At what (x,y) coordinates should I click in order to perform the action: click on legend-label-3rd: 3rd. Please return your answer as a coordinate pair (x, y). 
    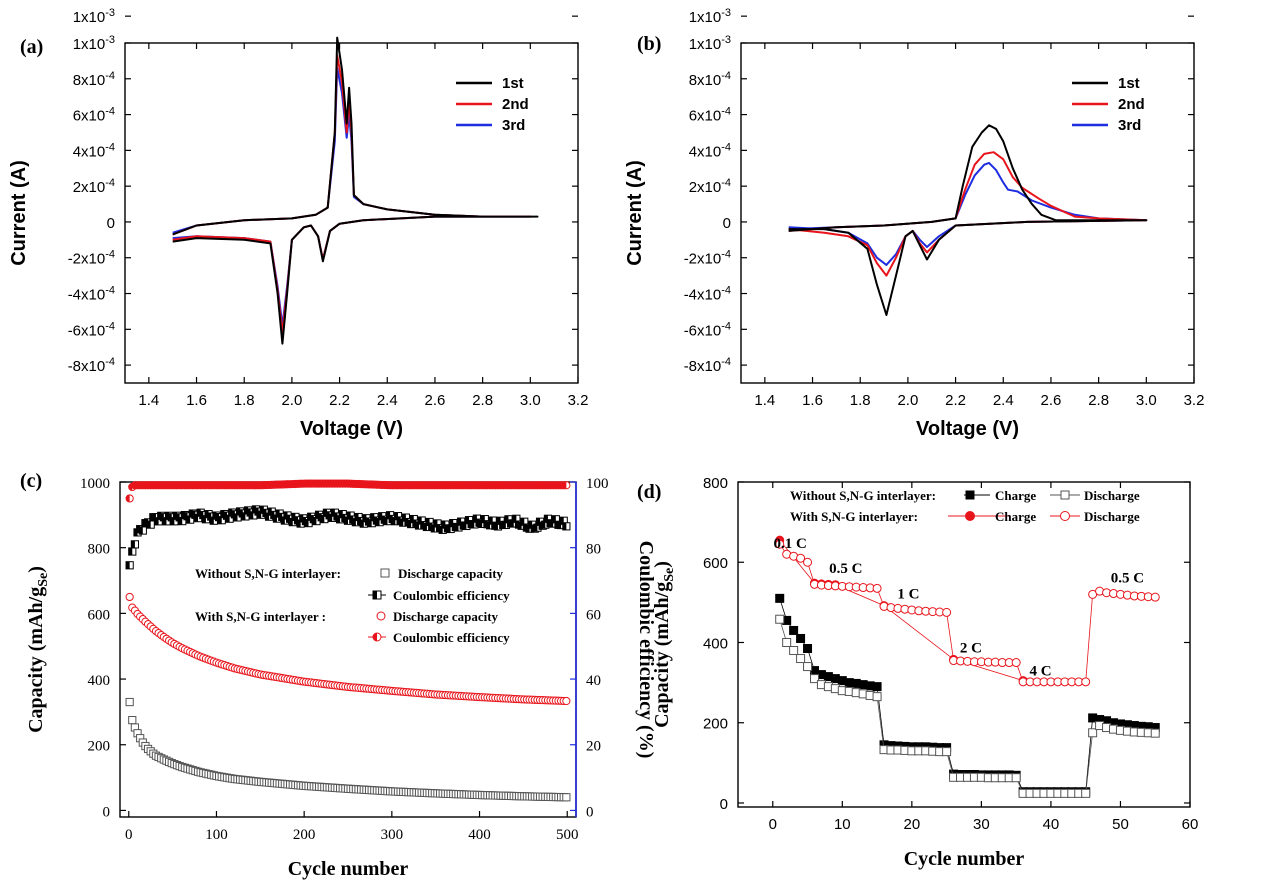
    Looking at the image, I should click on (513, 125).